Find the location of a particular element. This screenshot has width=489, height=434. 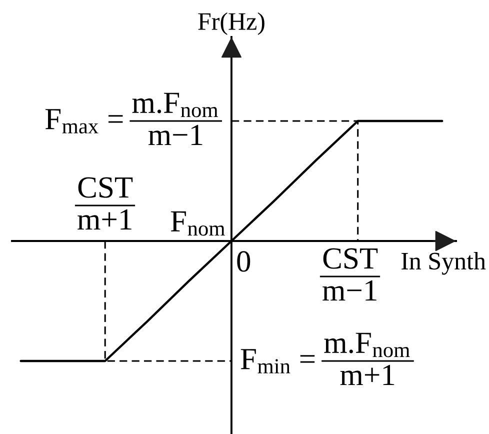

annotation: F$_{min}$ = m.F$_{nom}$ m+1 is located at coordinates (325, 358).